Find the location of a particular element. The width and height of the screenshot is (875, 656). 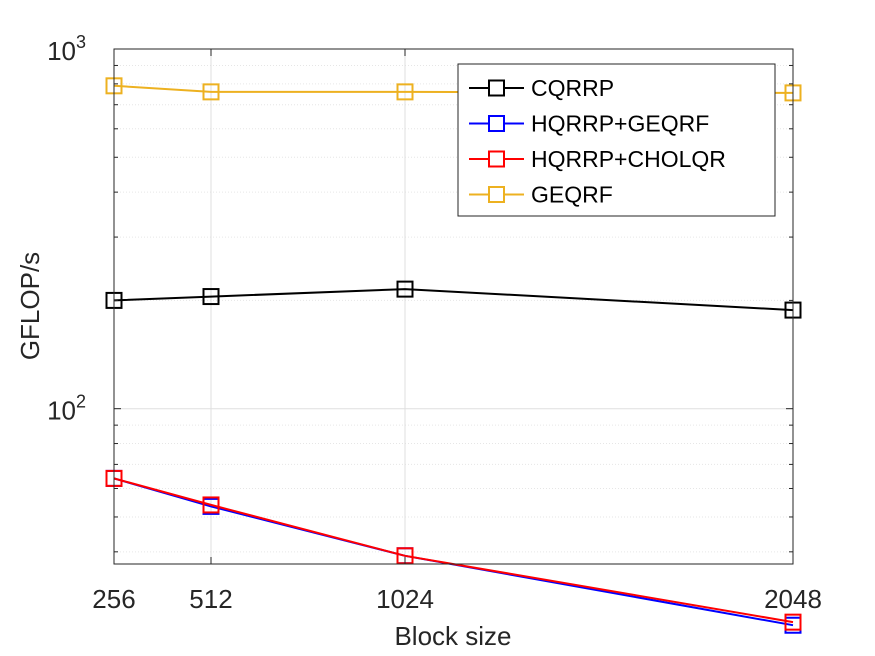

legend-item: CQRRP is located at coordinates (541, 88).